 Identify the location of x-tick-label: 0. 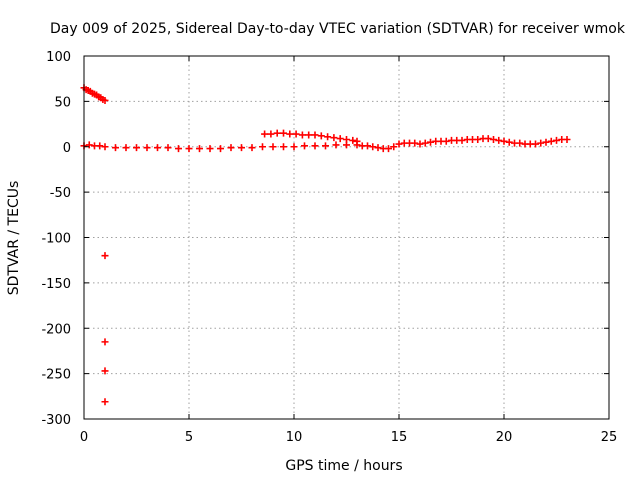
(84, 437).